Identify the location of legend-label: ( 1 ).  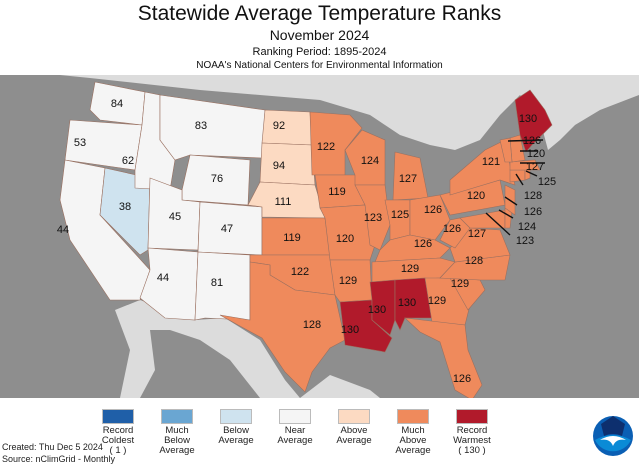
(118, 450).